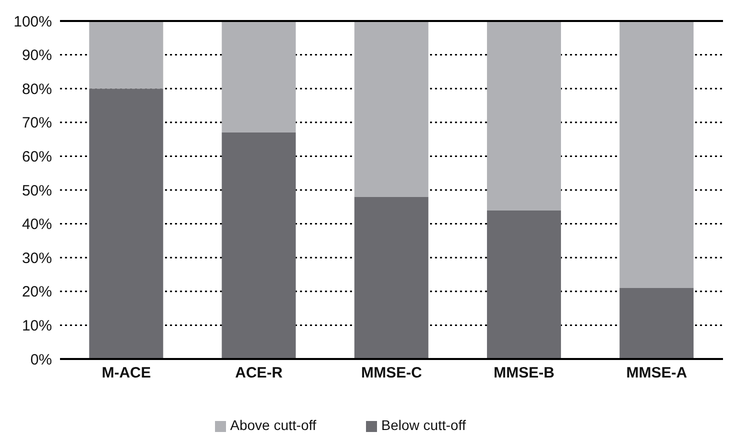 This screenshot has width=731, height=445. I want to click on x-tick-label: ACE-R, so click(259, 373).